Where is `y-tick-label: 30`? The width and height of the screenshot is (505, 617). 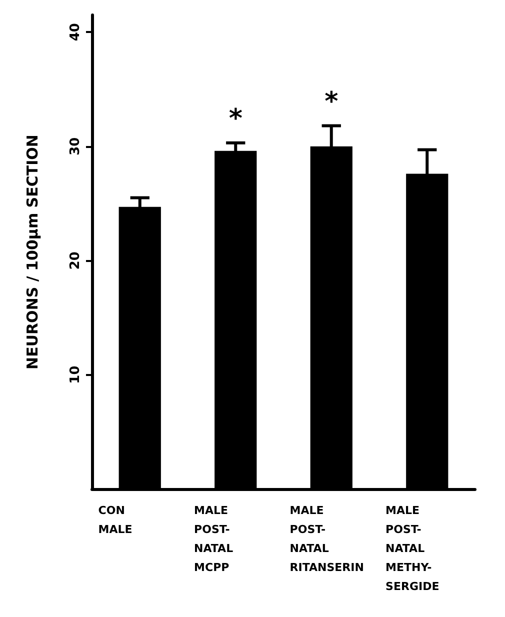 y-tick-label: 30 is located at coordinates (75, 146).